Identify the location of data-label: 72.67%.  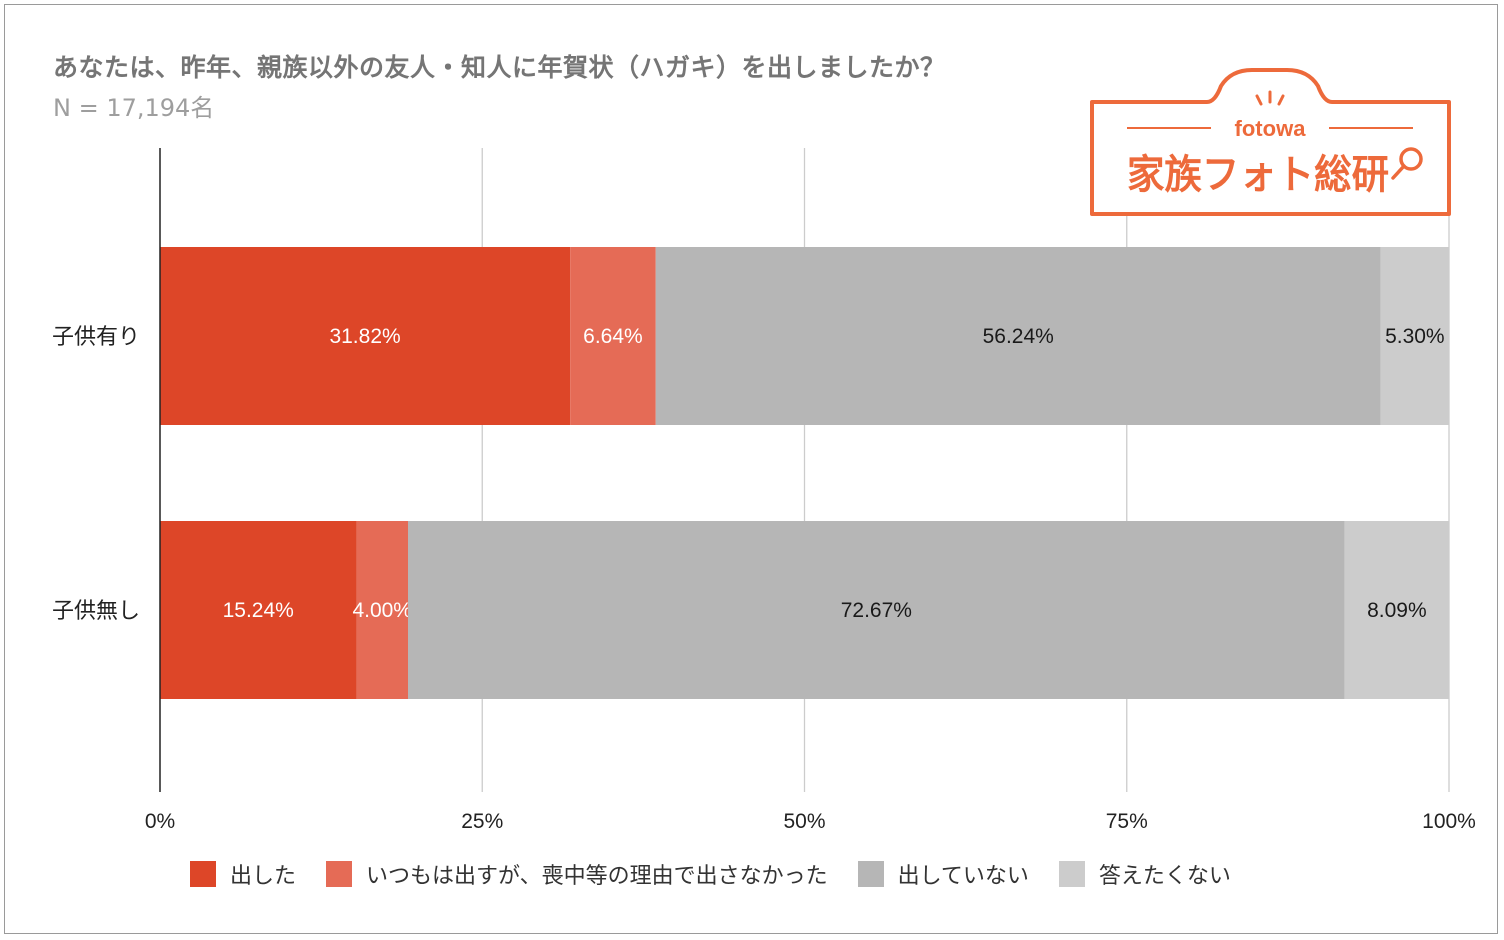
(876, 610).